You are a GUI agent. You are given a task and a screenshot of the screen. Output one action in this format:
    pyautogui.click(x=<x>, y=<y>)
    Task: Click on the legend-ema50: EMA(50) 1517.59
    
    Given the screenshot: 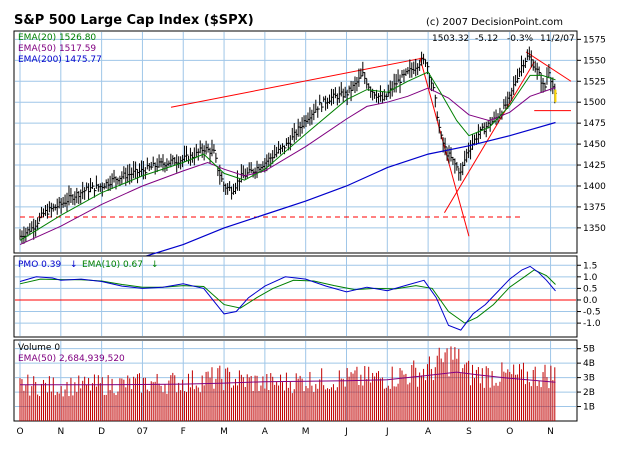 What is the action you would take?
    pyautogui.click(x=57, y=49)
    